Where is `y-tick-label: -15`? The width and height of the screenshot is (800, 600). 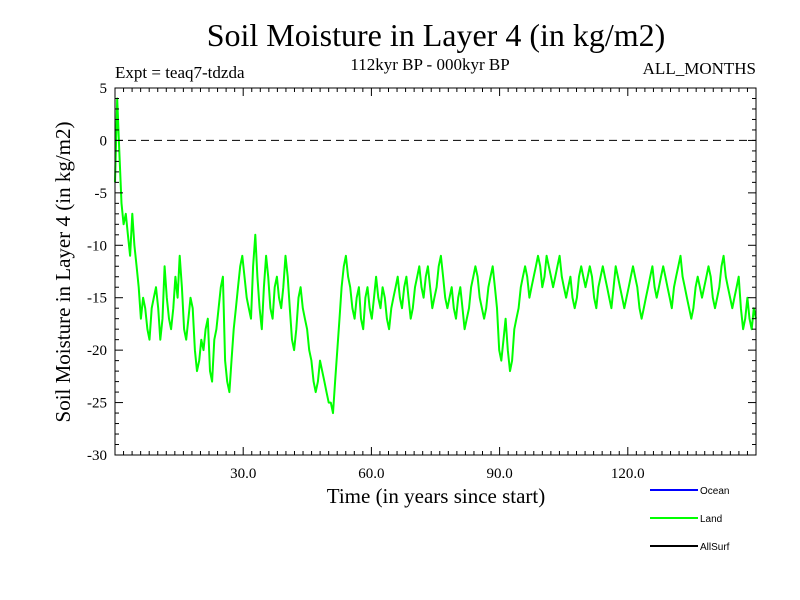 y-tick-label: -15 is located at coordinates (97, 299).